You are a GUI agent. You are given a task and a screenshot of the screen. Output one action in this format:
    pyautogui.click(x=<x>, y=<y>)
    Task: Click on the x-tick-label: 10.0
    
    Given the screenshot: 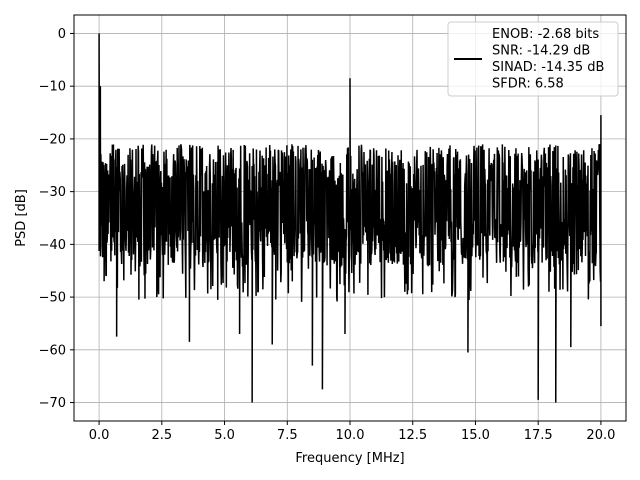 What is the action you would take?
    pyautogui.click(x=350, y=435)
    